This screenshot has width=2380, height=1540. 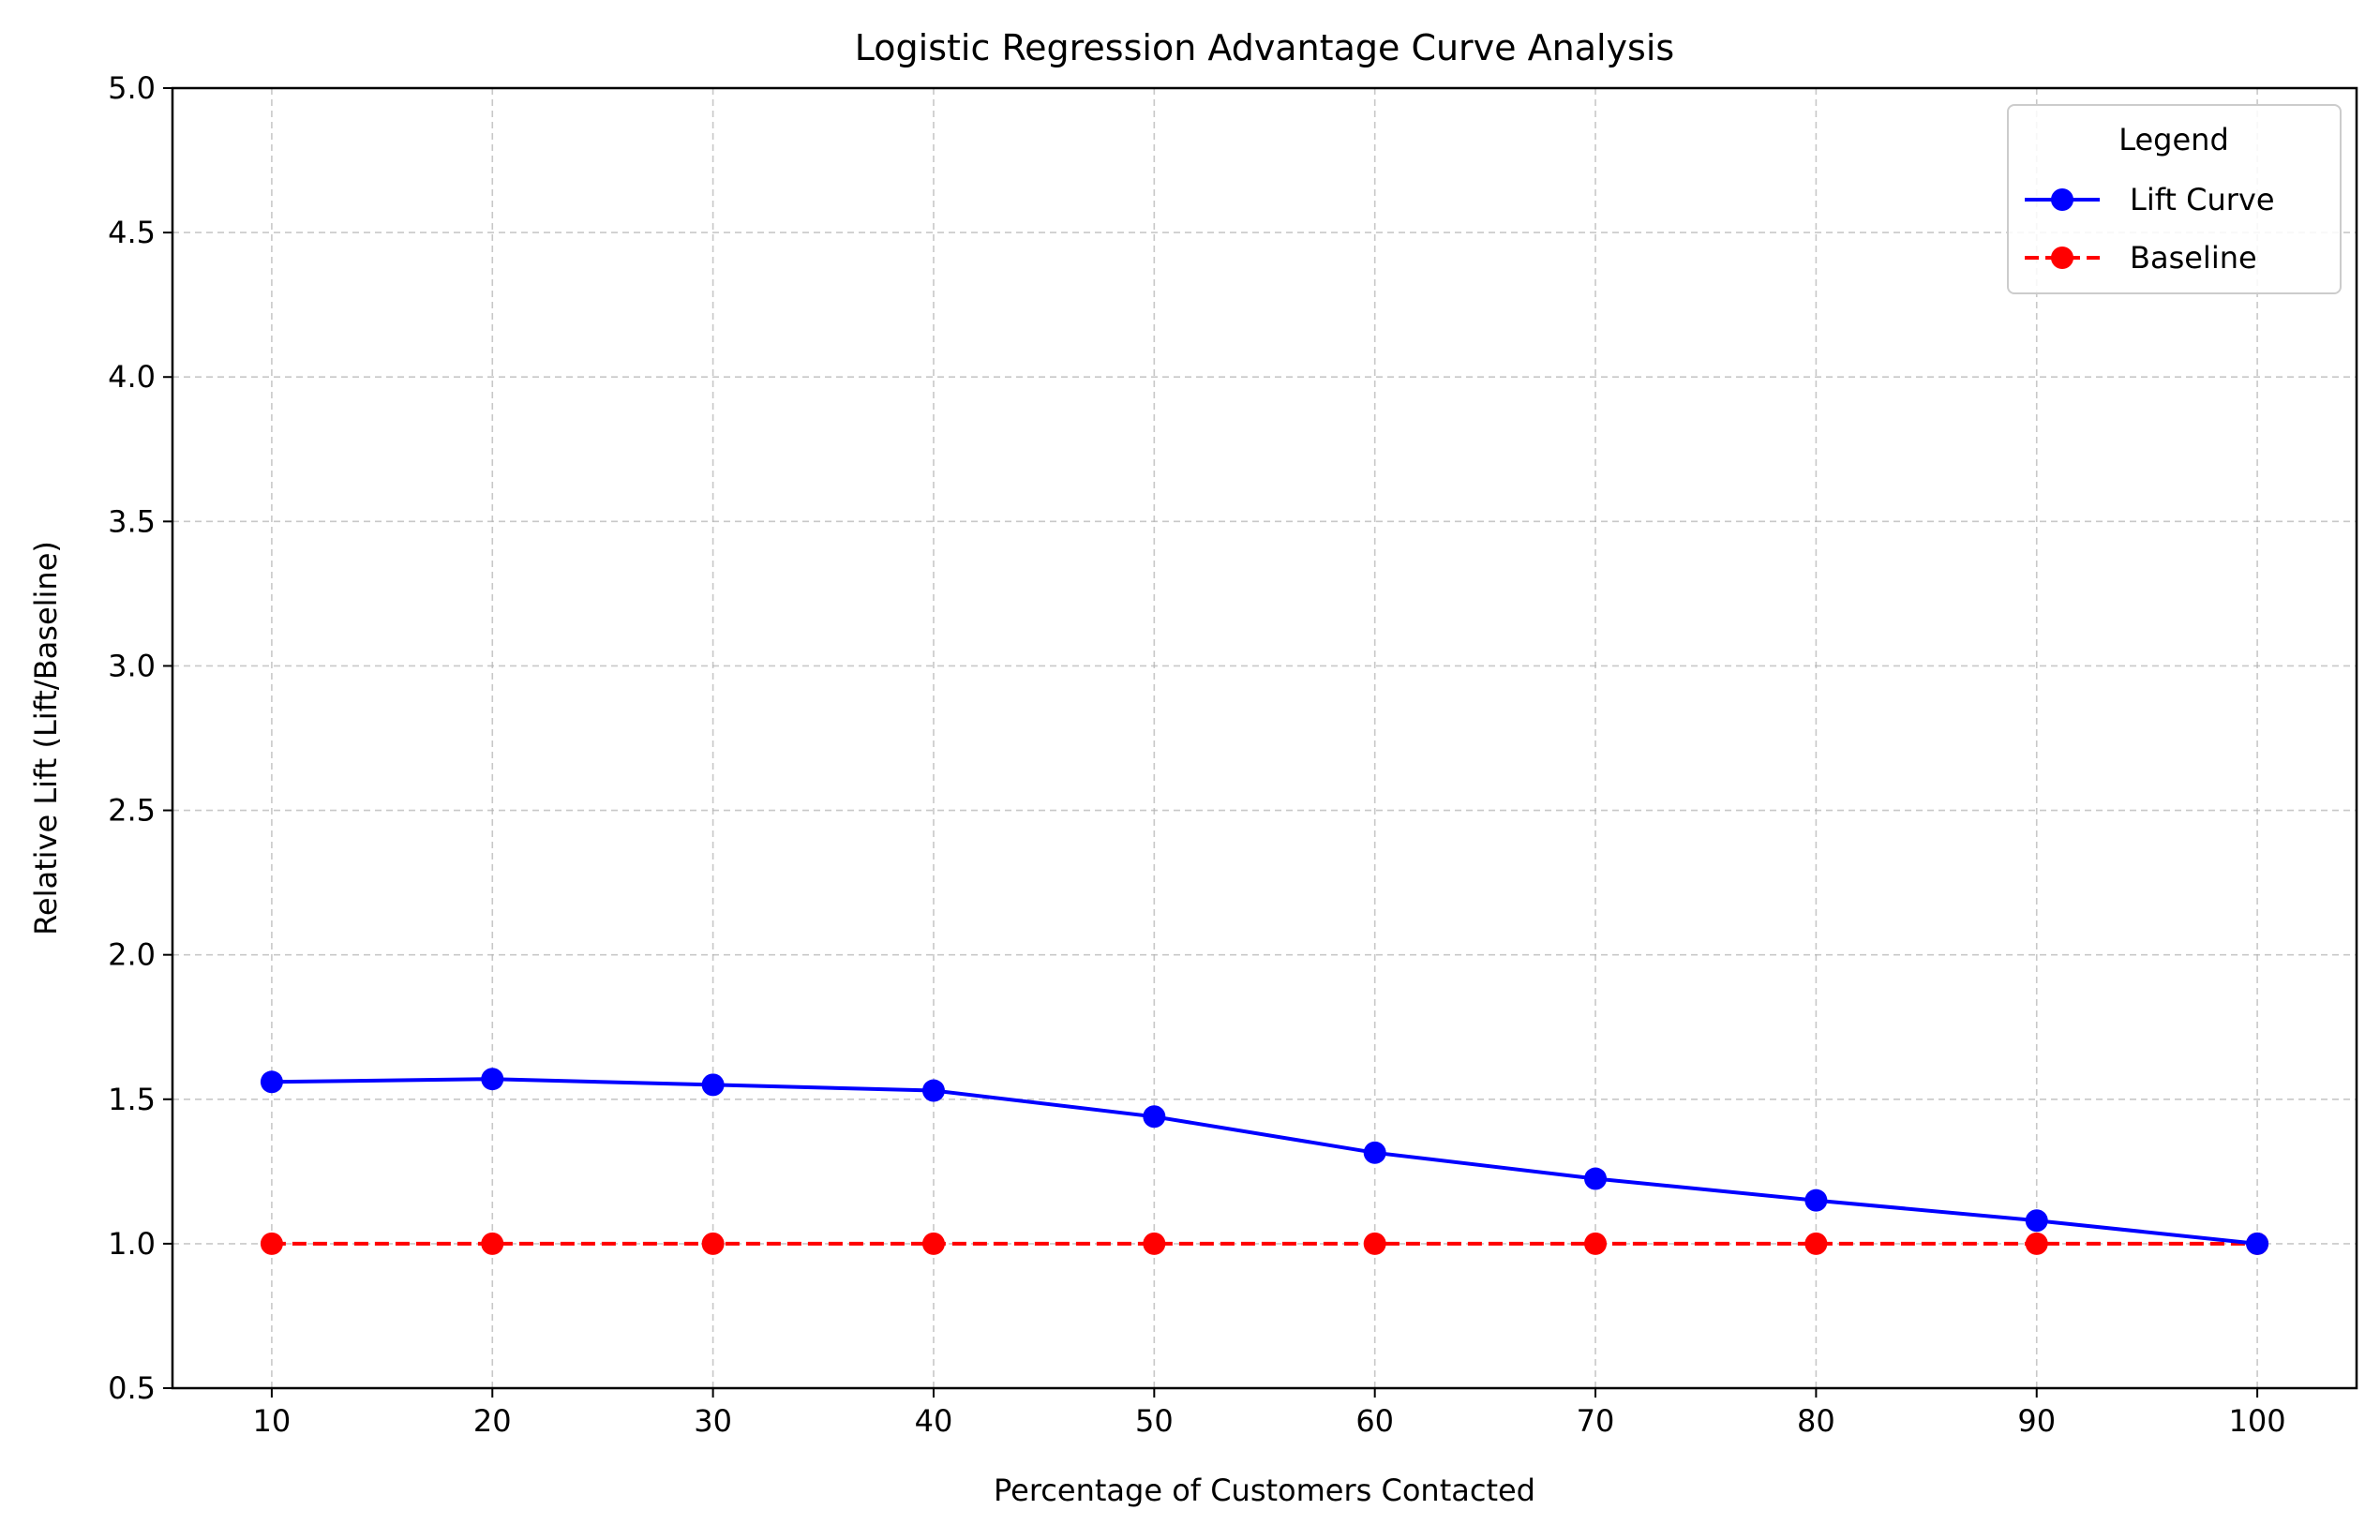 I want to click on y-tick-label: 1.0, so click(x=132, y=1244).